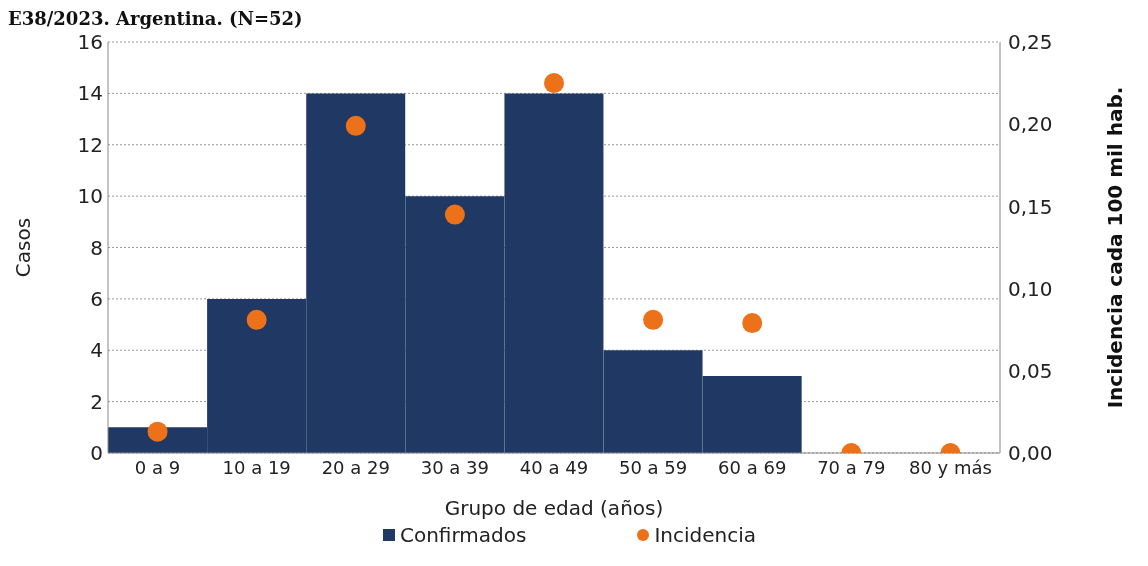 This screenshot has width=1148, height=566. I want to click on x-tick-label: 20 a 29, so click(355, 467).